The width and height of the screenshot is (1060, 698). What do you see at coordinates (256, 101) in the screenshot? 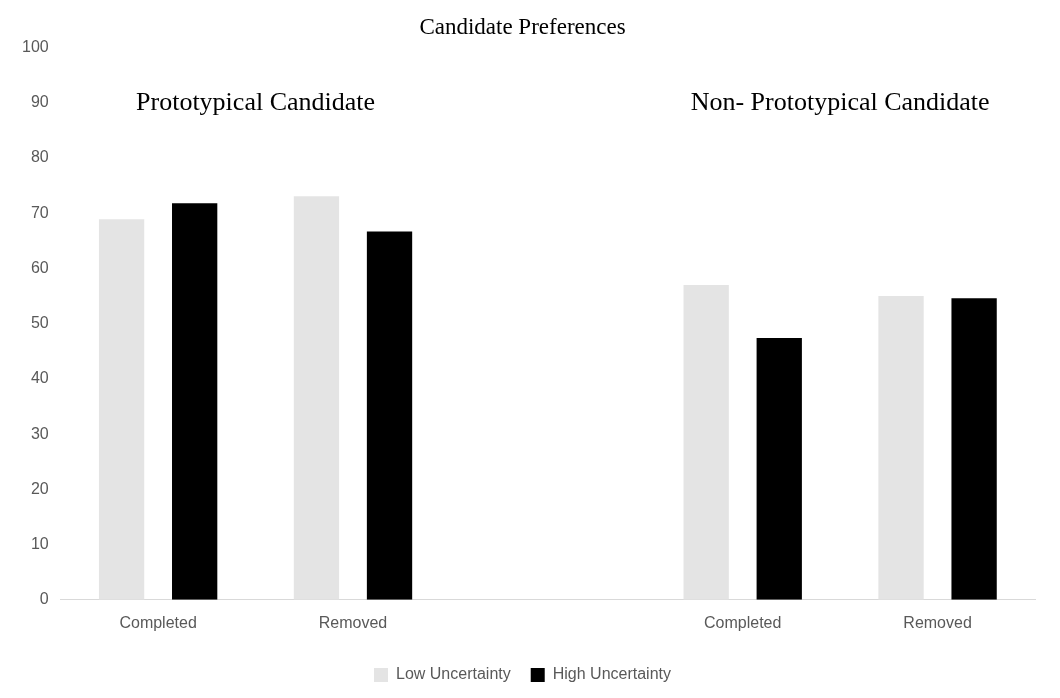
I see `annotation: Prototypical Candidate` at bounding box center [256, 101].